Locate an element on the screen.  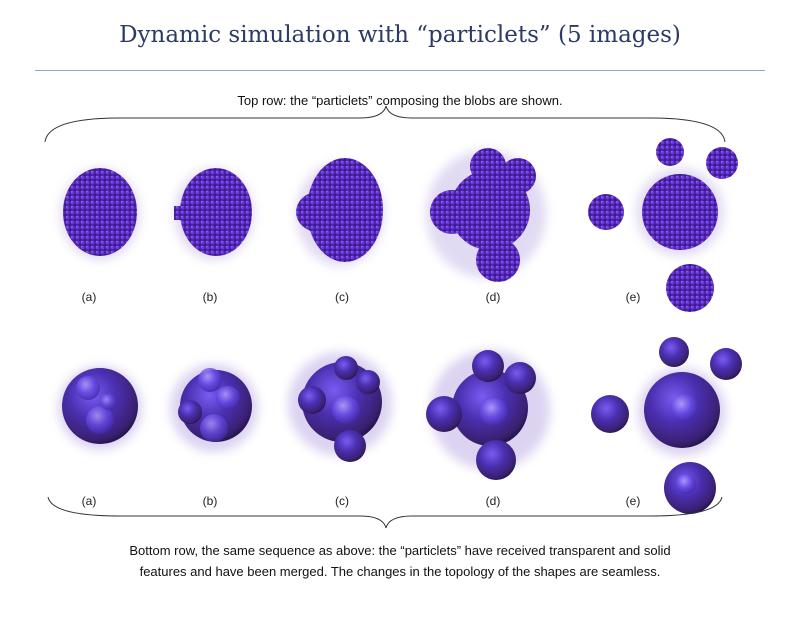
particle-blob-c is located at coordinates (340, 212).